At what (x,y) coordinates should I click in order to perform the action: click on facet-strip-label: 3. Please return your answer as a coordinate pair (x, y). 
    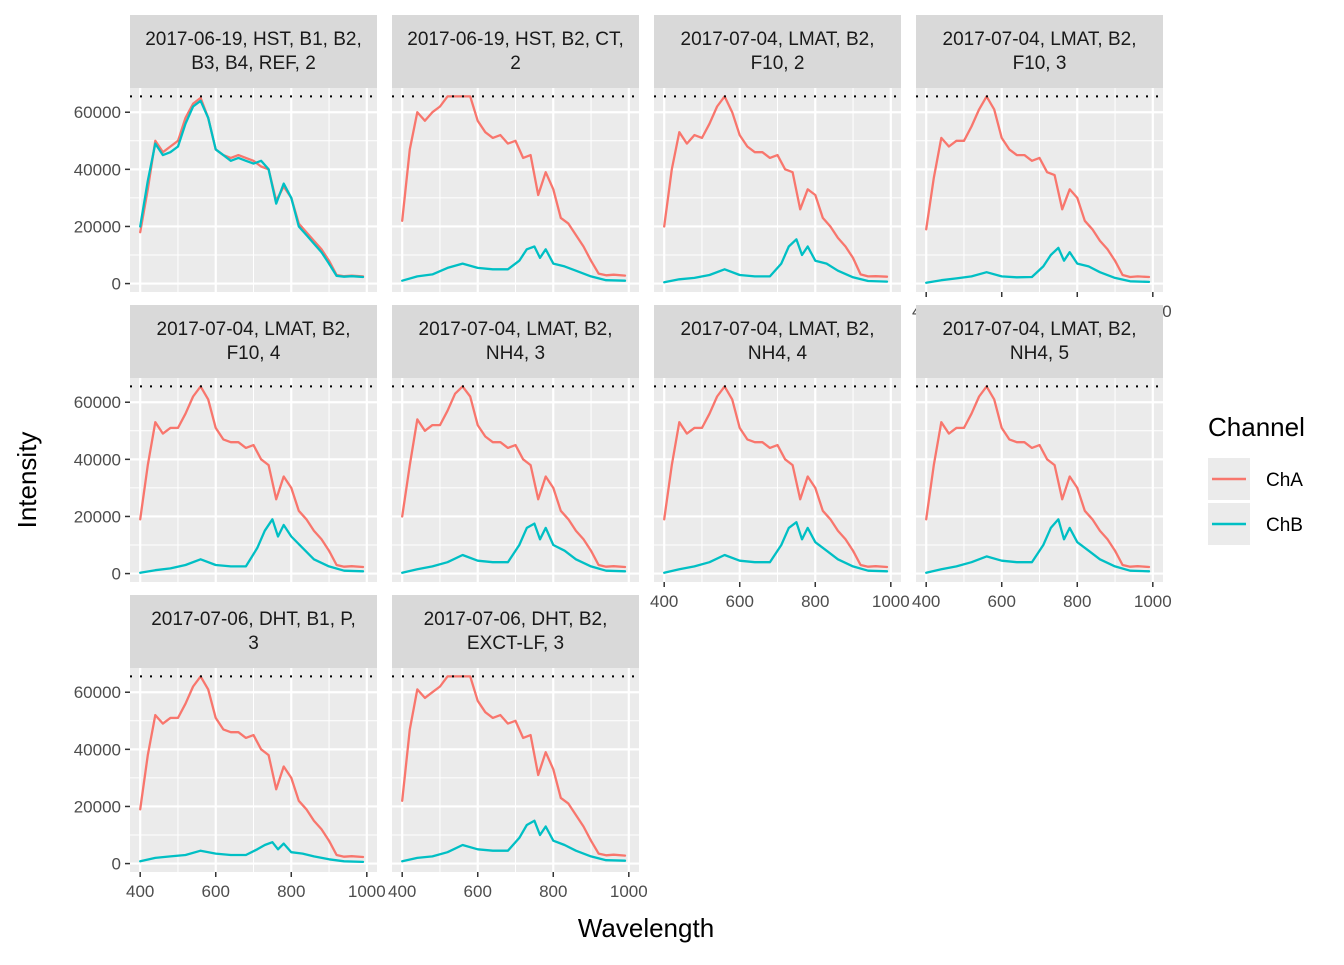
    Looking at the image, I should click on (253, 643).